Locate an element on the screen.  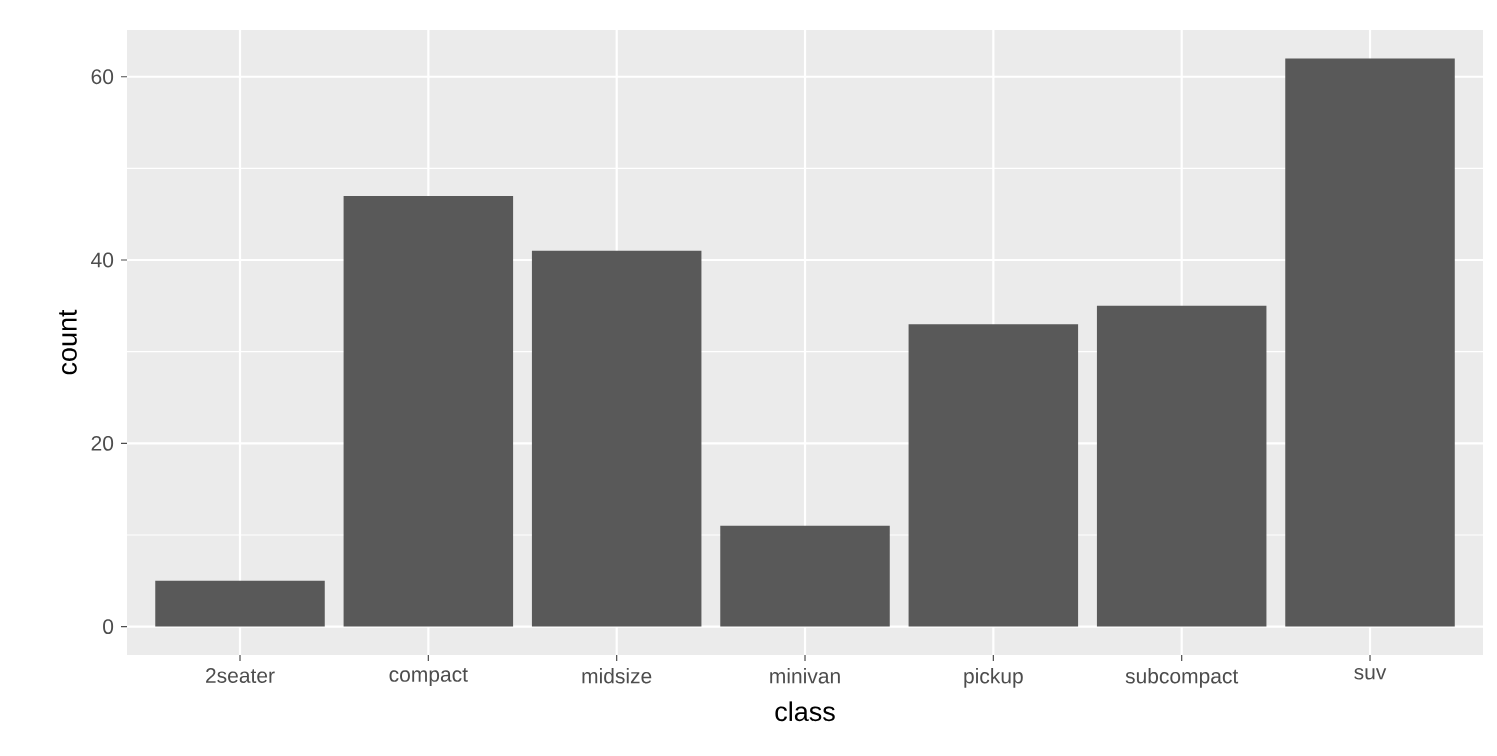
x-tick-label: midsize is located at coordinates (617, 676).